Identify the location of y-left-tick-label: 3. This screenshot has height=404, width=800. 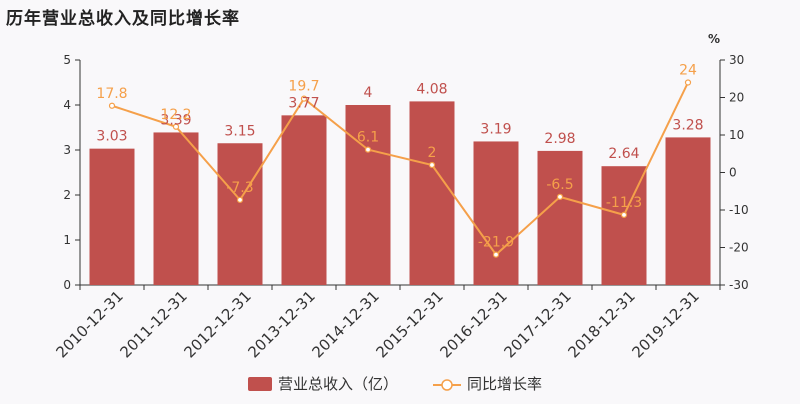
(67, 150).